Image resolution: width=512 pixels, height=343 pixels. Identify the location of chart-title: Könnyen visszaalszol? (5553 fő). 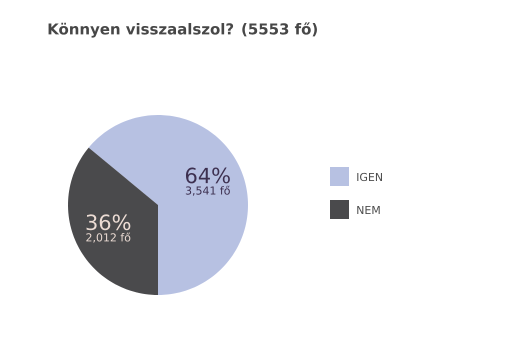
(182, 30).